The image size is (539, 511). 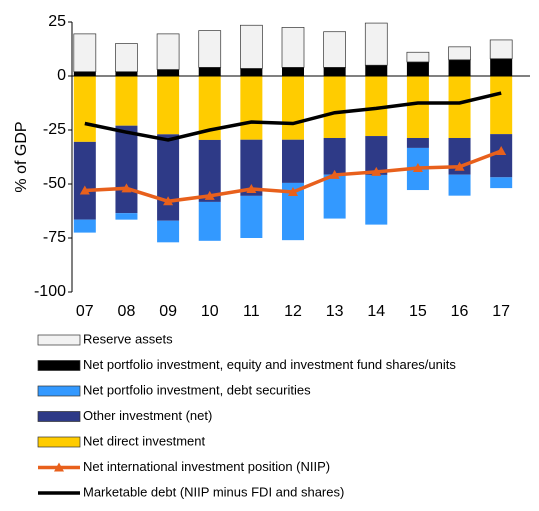 I want to click on y-tick-label: -50, so click(x=54, y=183).